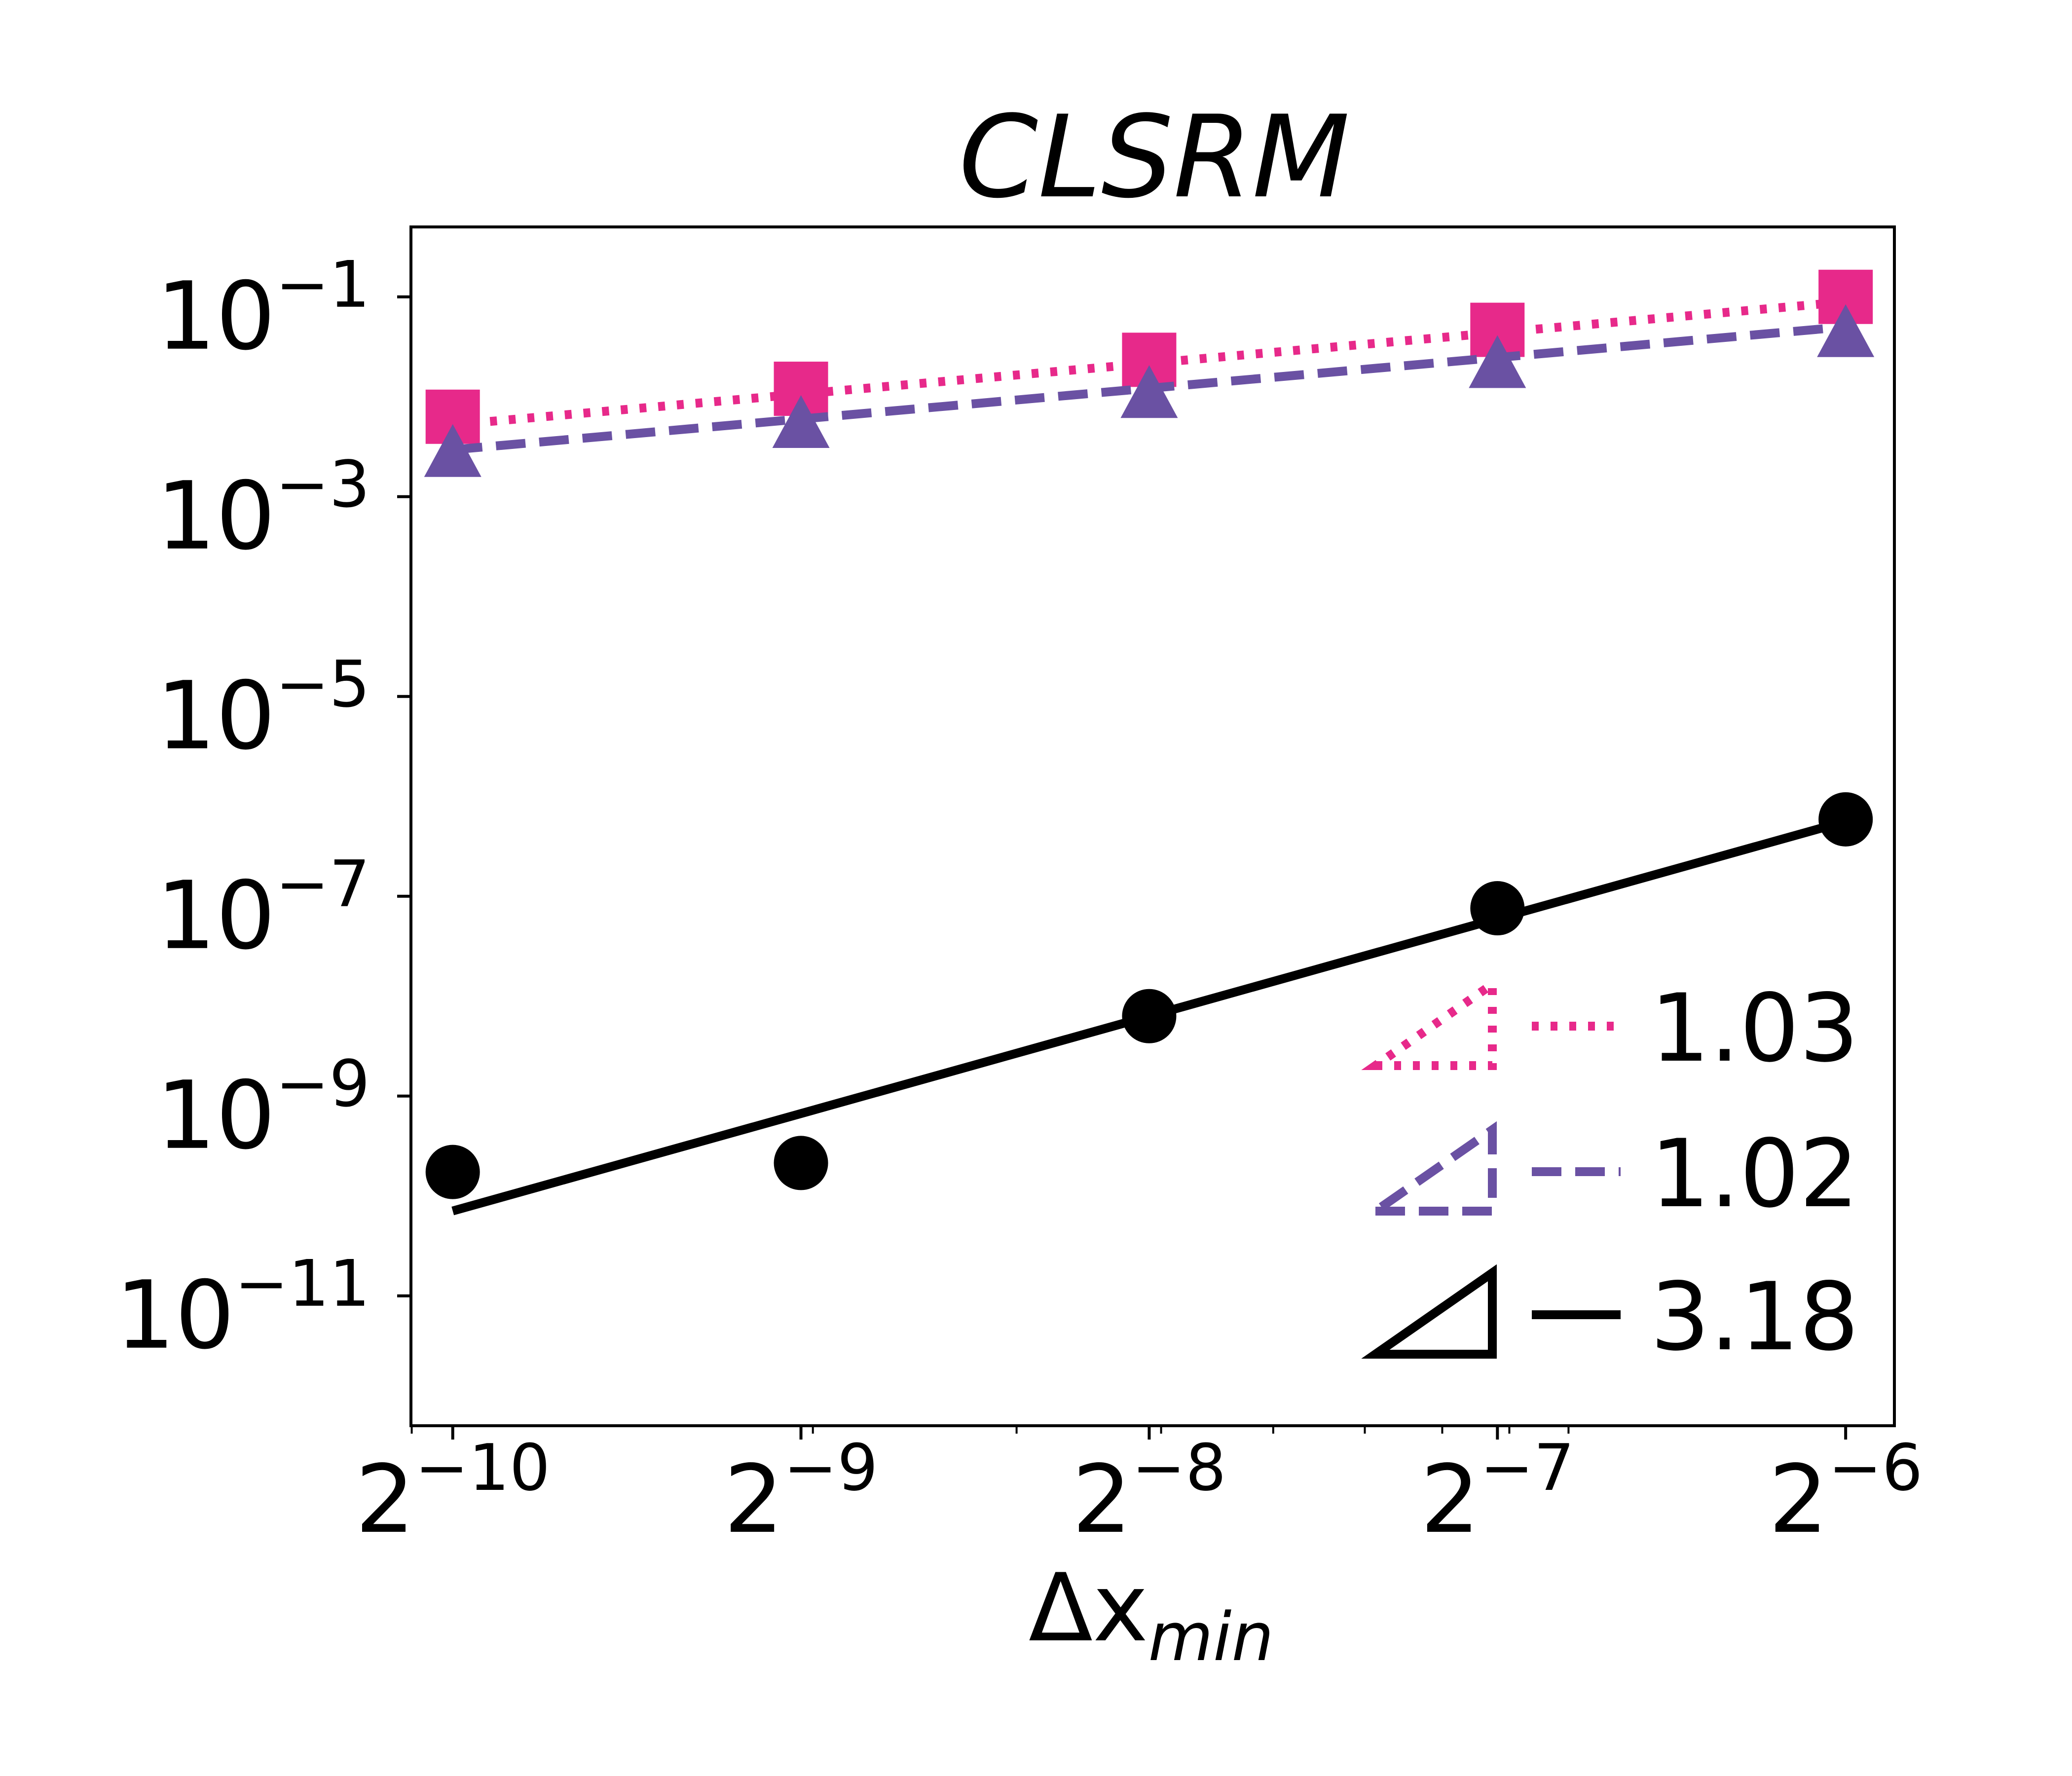 This screenshot has height=1776, width=2072. I want to click on y-tick-exponent: −1, so click(322, 285).